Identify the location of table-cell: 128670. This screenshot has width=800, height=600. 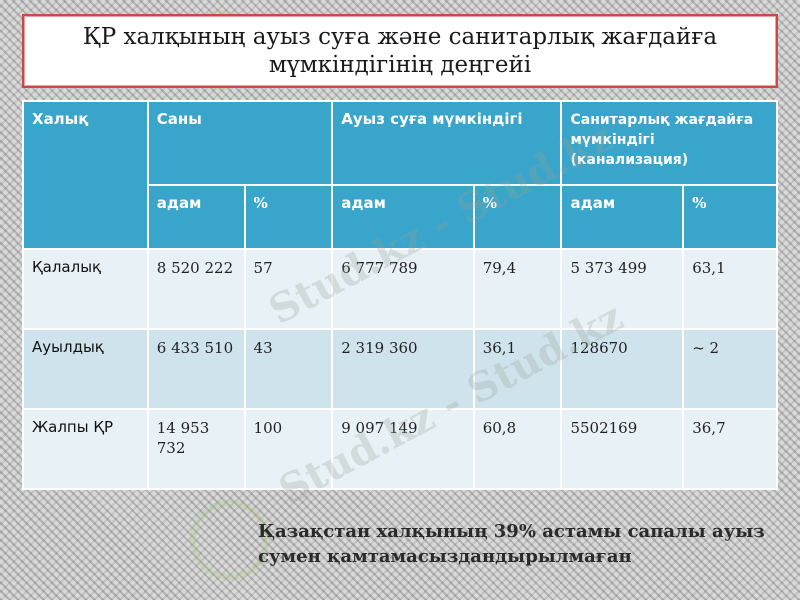
(622, 369).